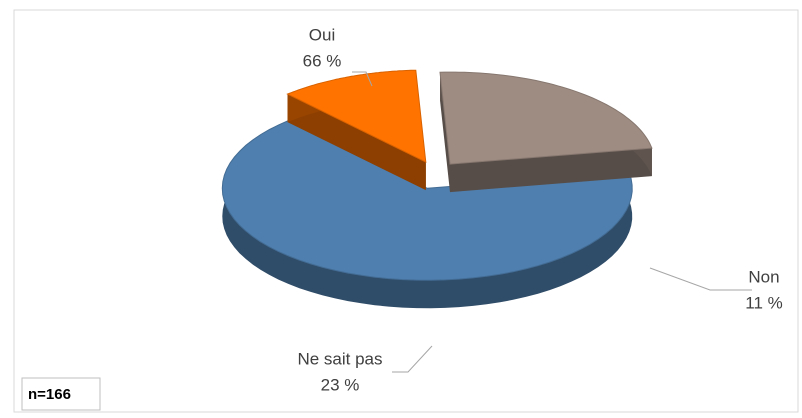 Image resolution: width=802 pixels, height=418 pixels. Describe the element at coordinates (49, 394) in the screenshot. I see `sample-size: n=166` at that location.